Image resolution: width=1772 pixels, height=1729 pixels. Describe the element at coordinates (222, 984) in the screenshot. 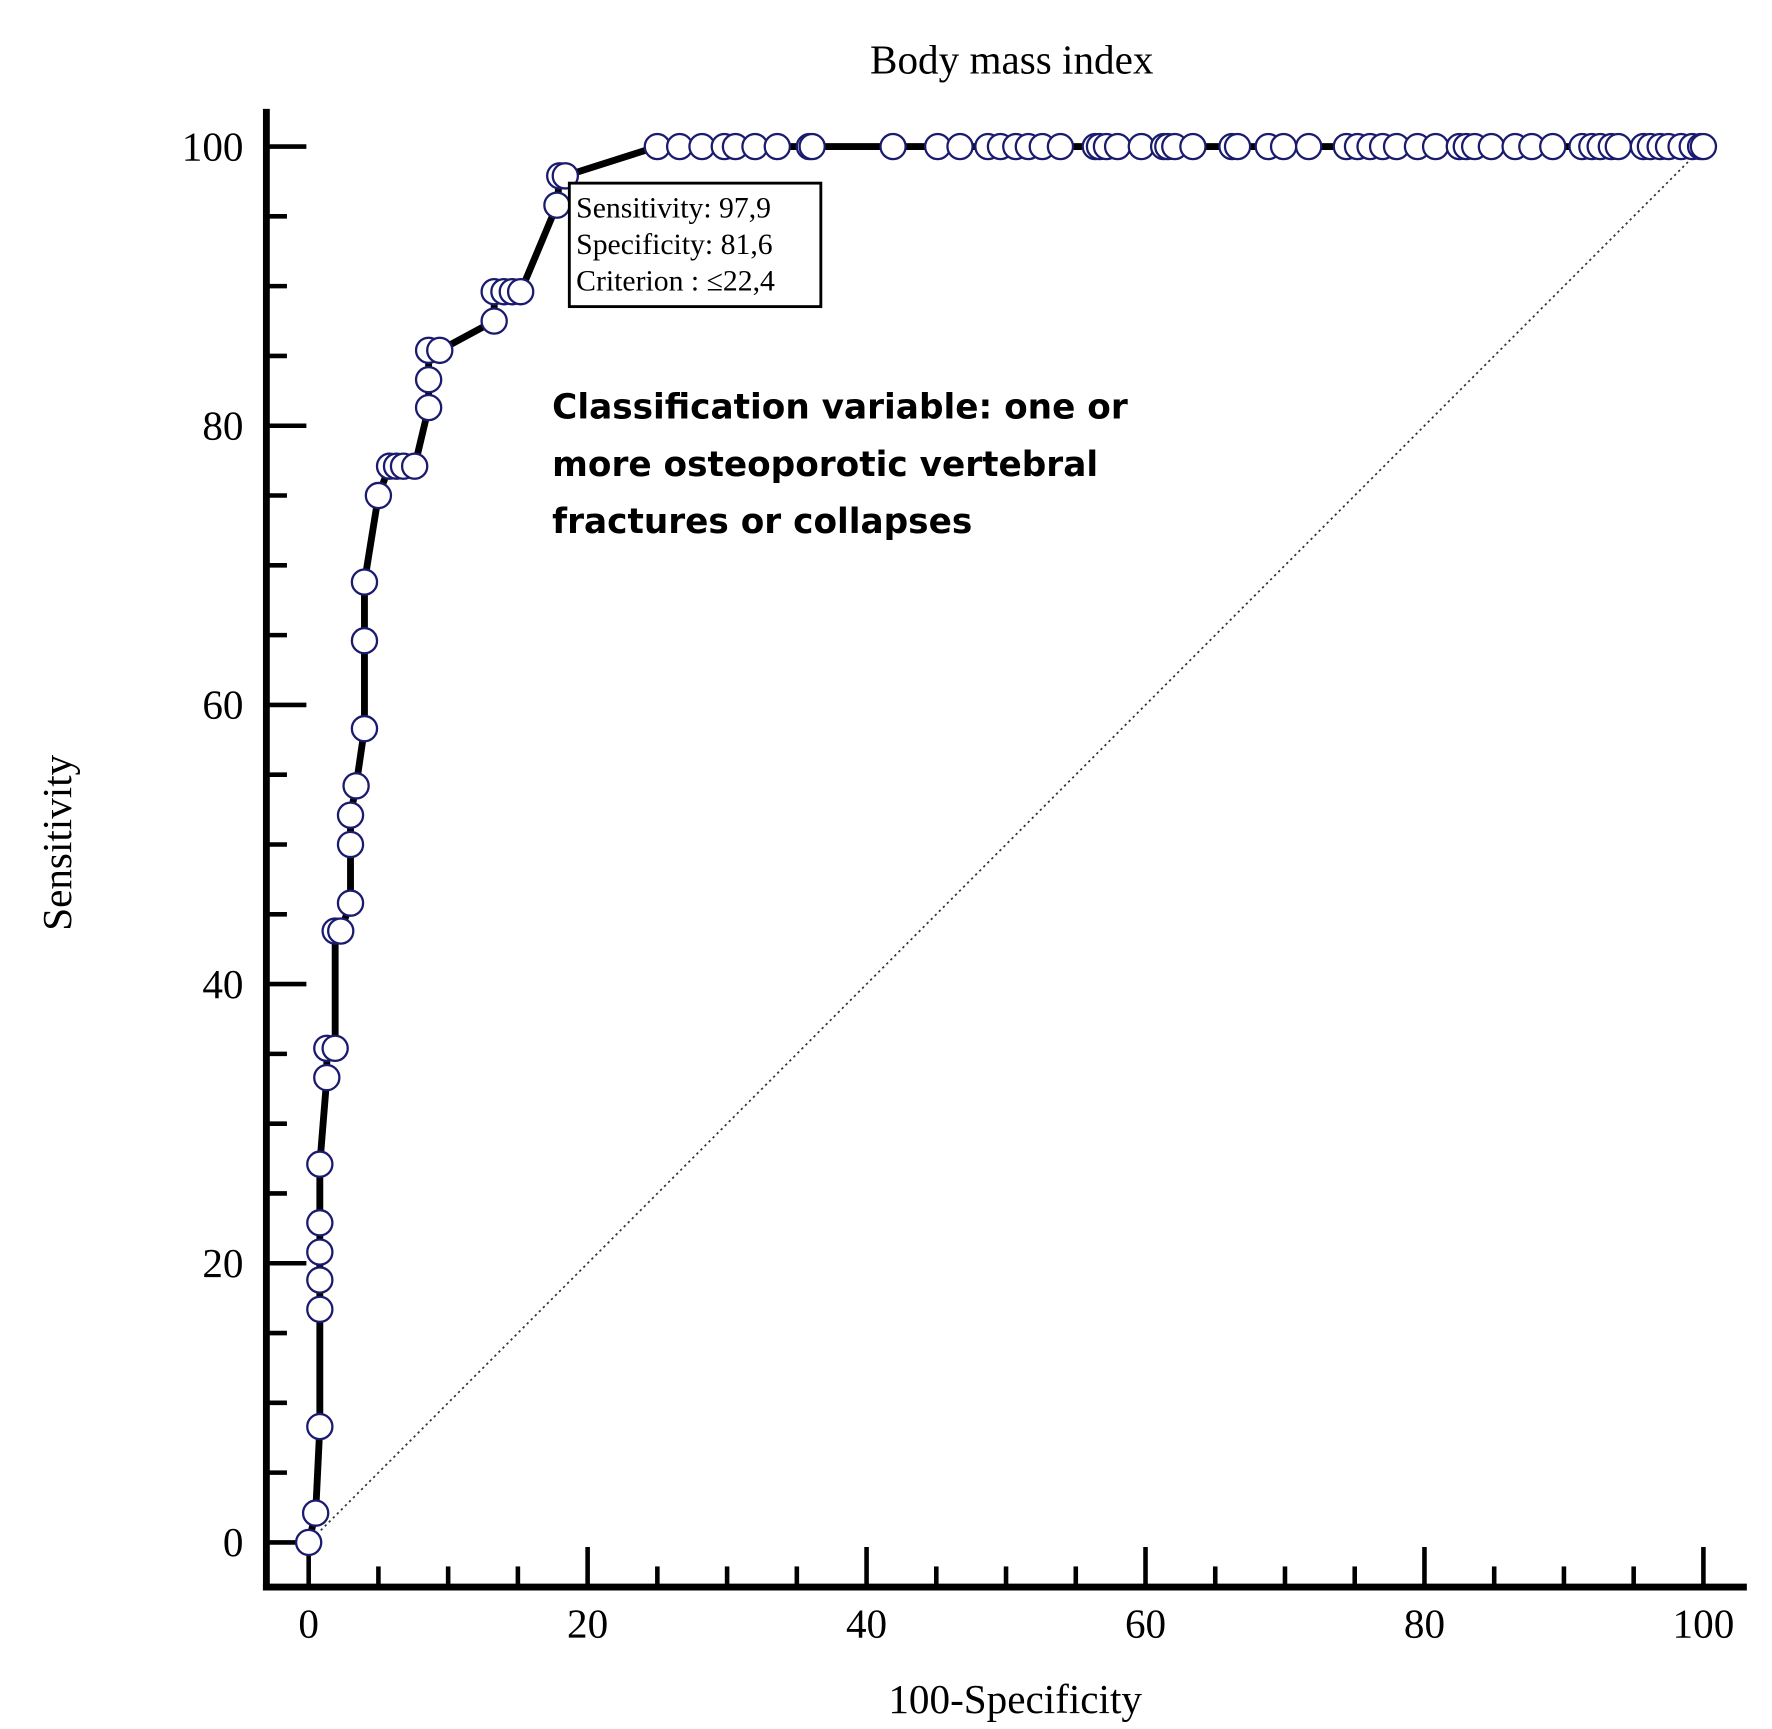

I see `y-tick-label: 40` at that location.